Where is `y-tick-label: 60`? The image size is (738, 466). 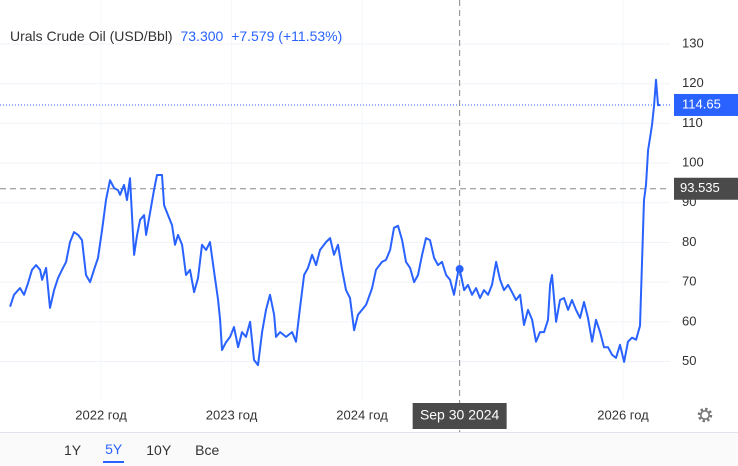 y-tick-label: 60 is located at coordinates (689, 320).